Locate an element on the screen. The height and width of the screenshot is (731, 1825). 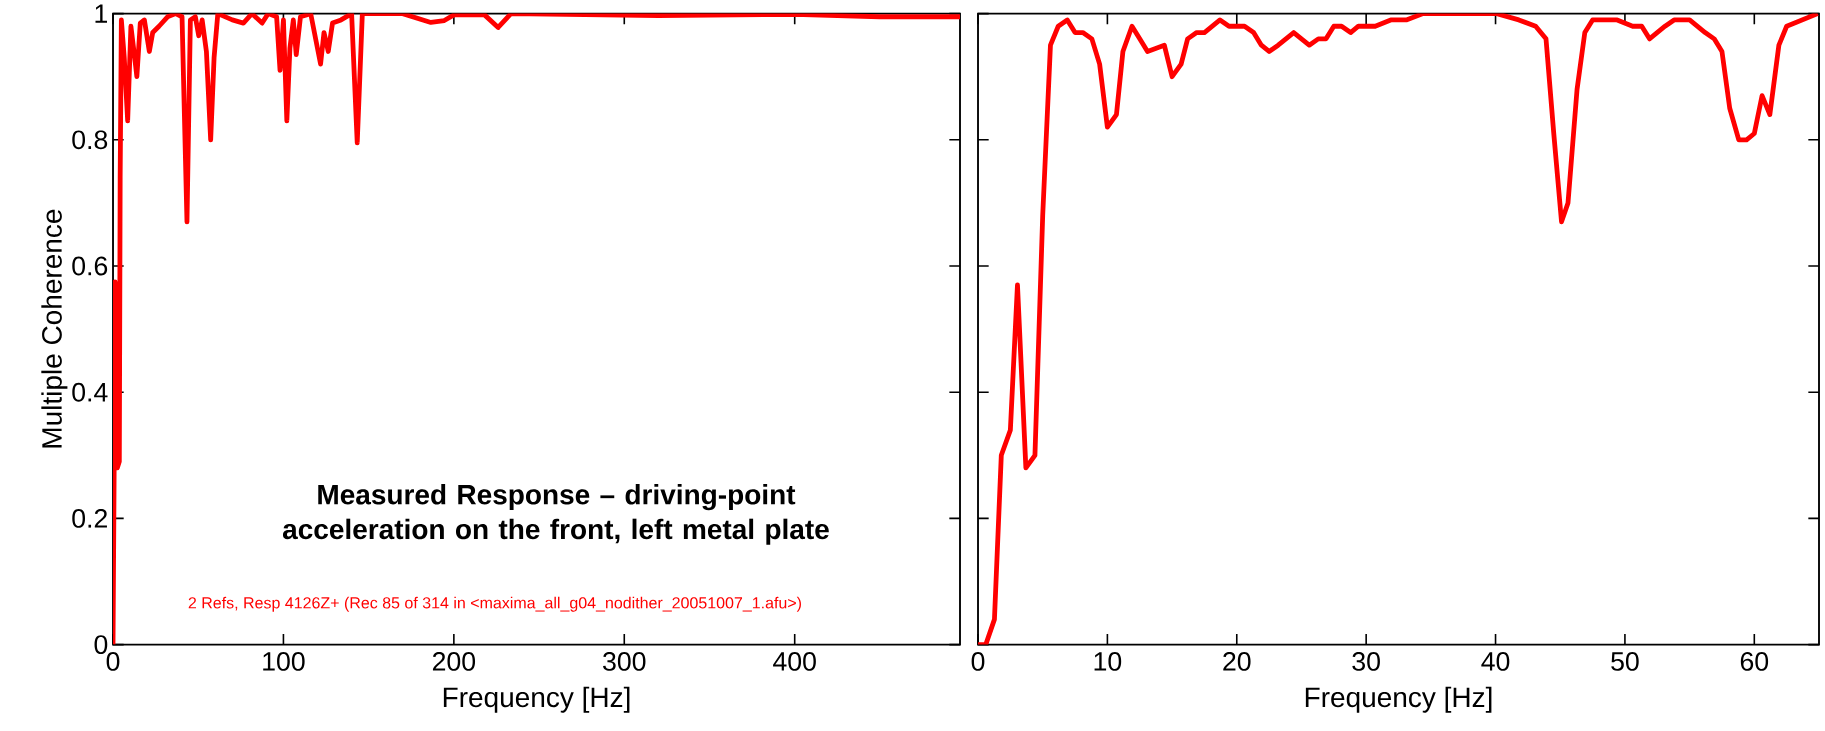
y-tick-label: 0.2 is located at coordinates (89, 519).